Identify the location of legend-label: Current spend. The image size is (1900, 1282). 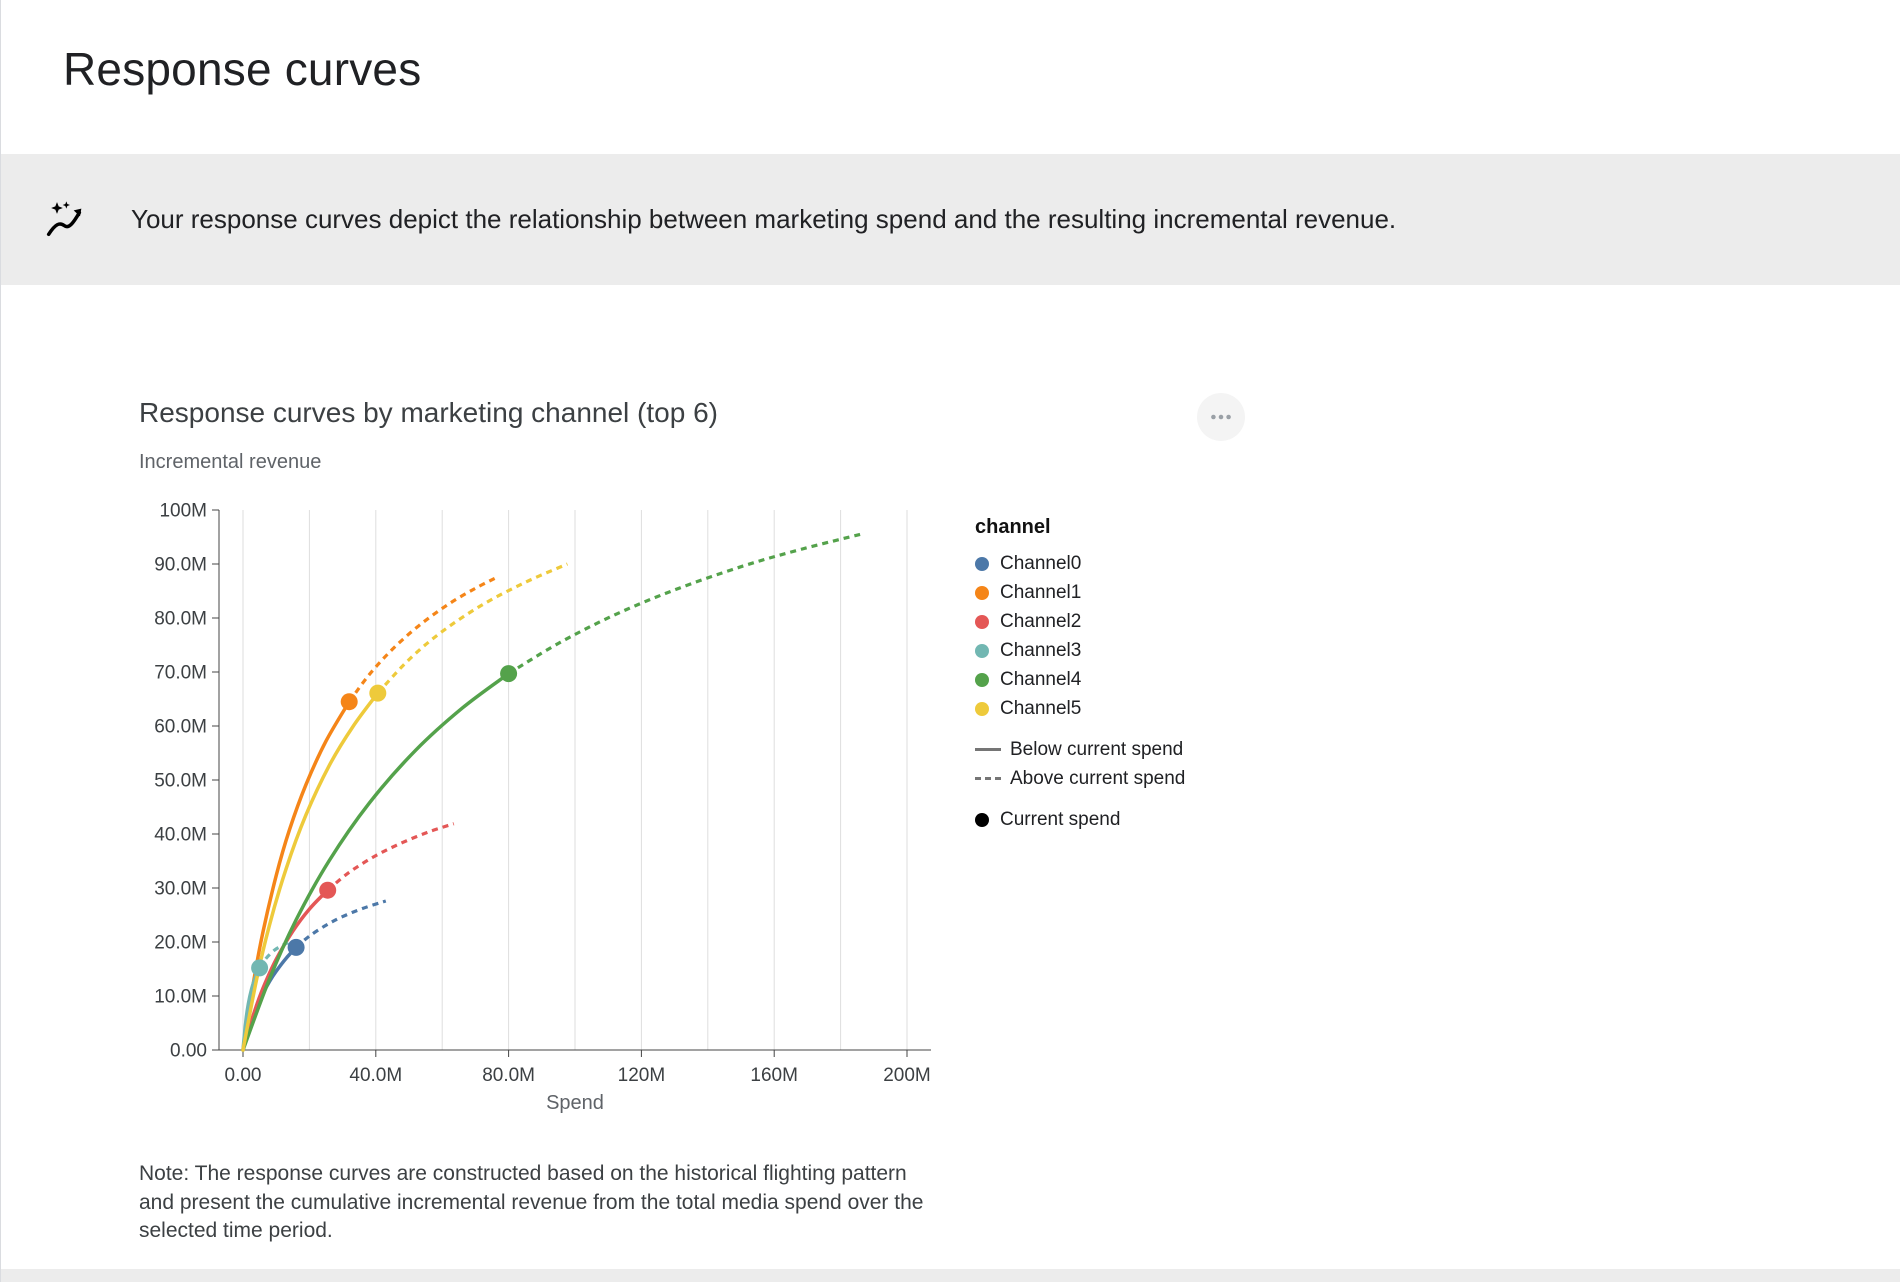
(1060, 819).